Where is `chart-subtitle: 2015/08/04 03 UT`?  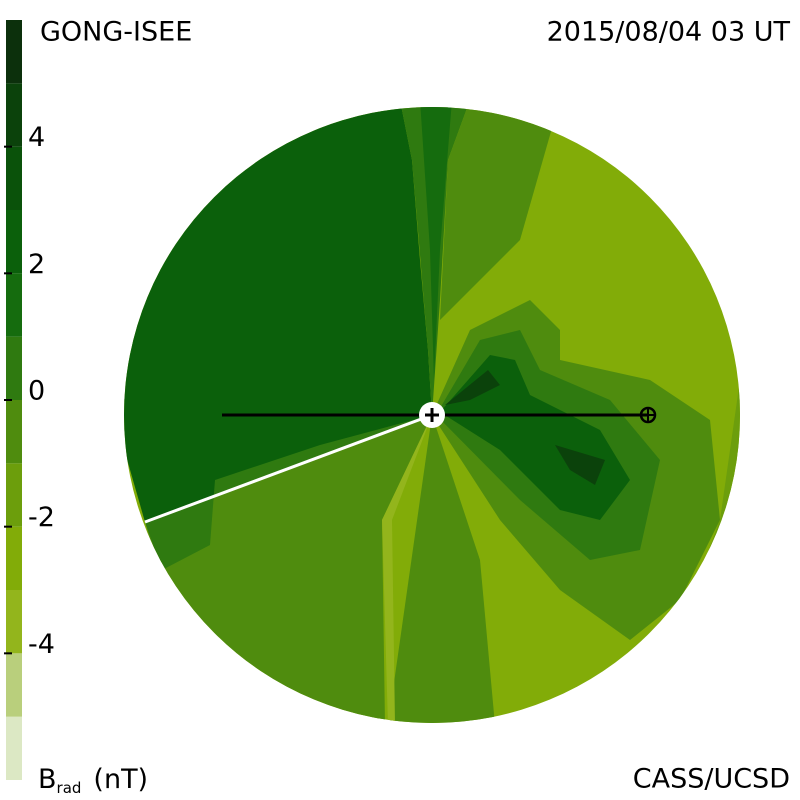 chart-subtitle: 2015/08/04 03 UT is located at coordinates (669, 32).